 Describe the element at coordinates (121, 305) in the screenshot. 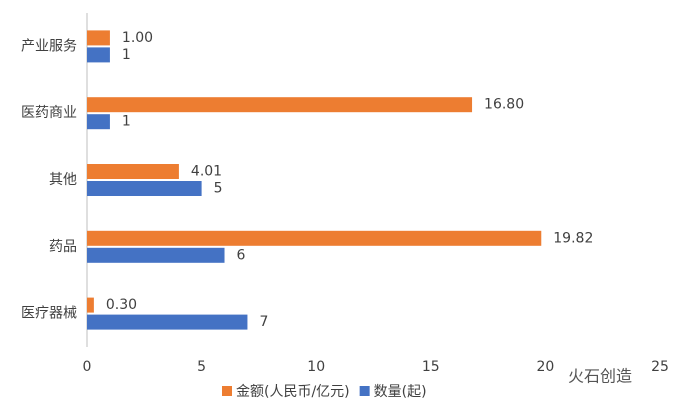

I see `value-label: 0.30` at that location.